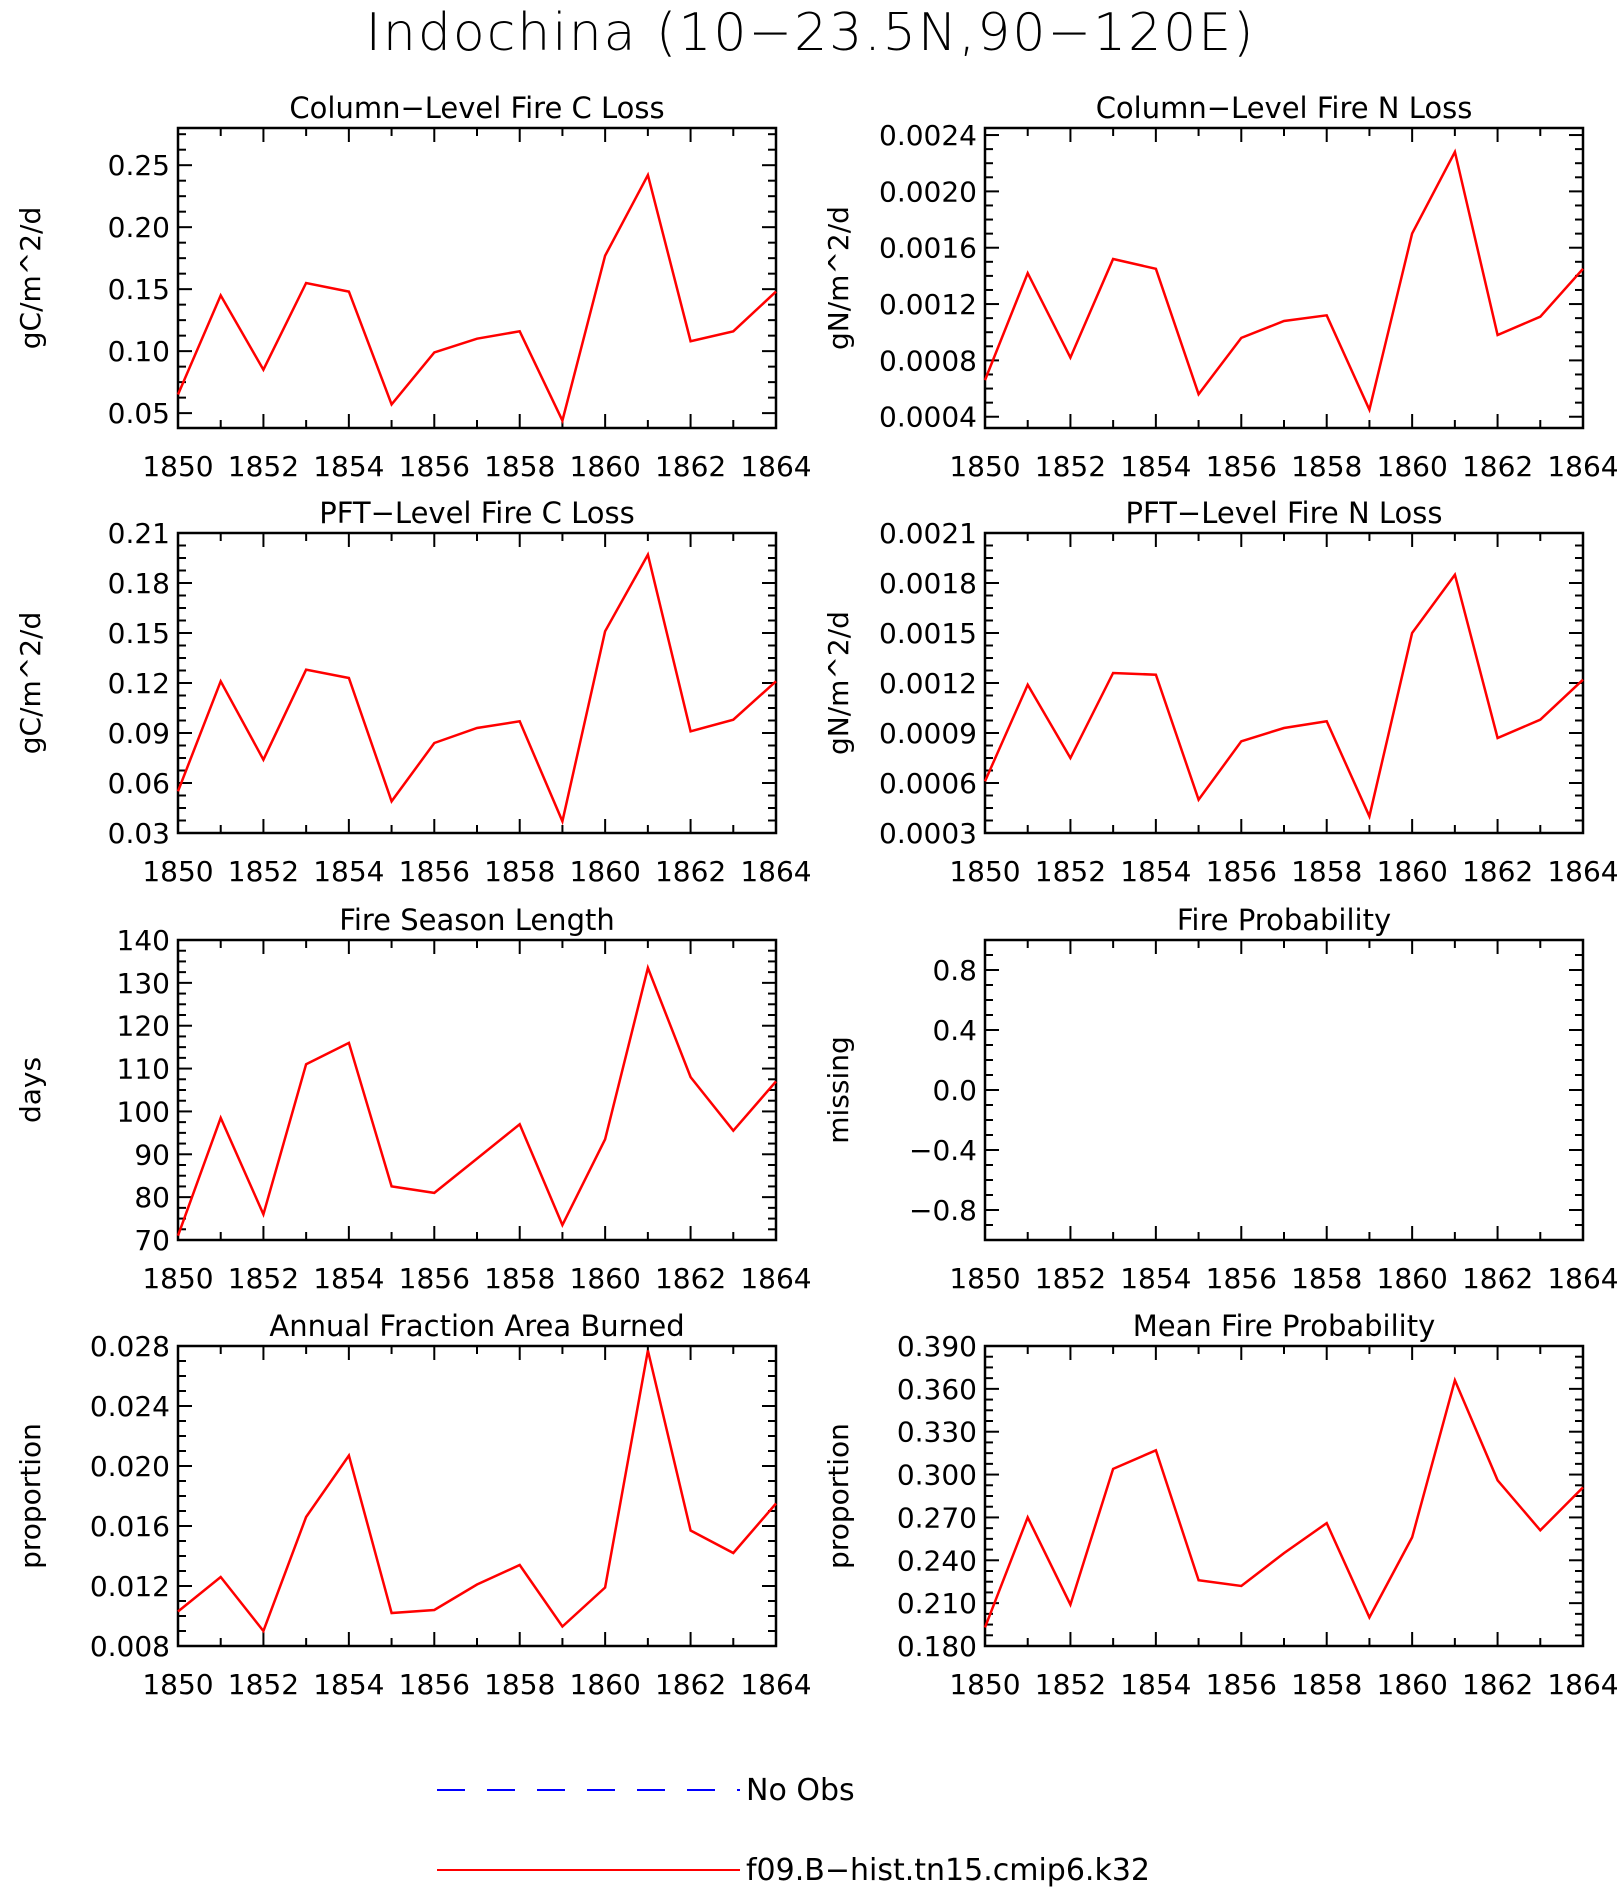  I want to click on y-tick-label: 100, so click(143, 1111).